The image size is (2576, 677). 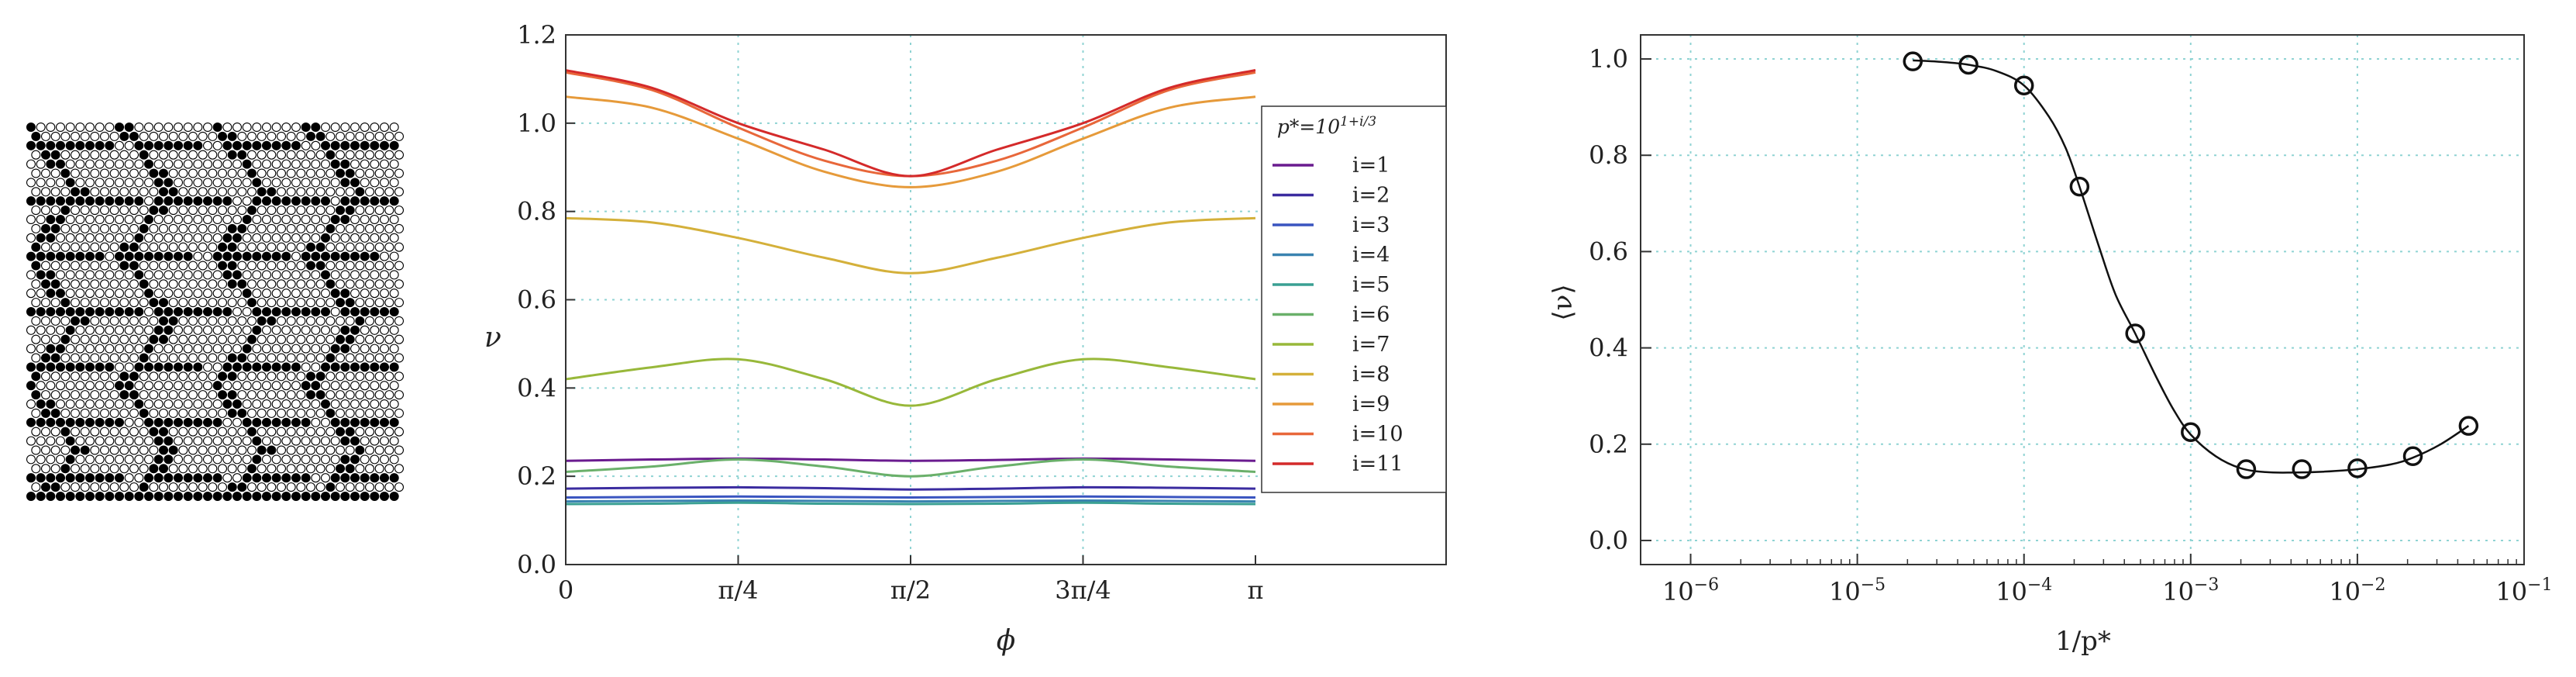 What do you see at coordinates (910, 590) in the screenshot?
I see `p2-xtick-label: π/2` at bounding box center [910, 590].